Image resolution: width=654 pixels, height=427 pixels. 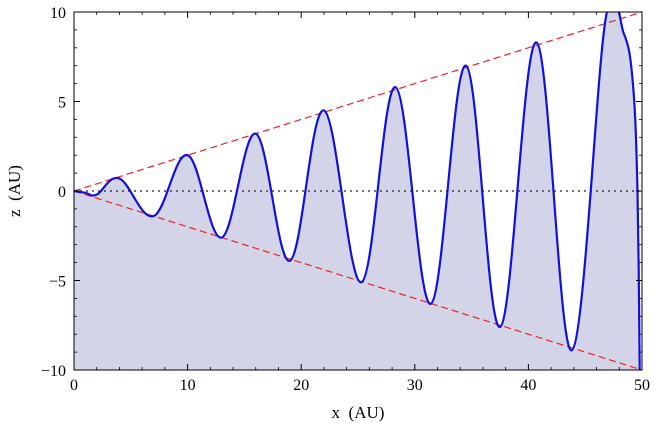 I want to click on y-tick-label: 10, so click(x=58, y=13).